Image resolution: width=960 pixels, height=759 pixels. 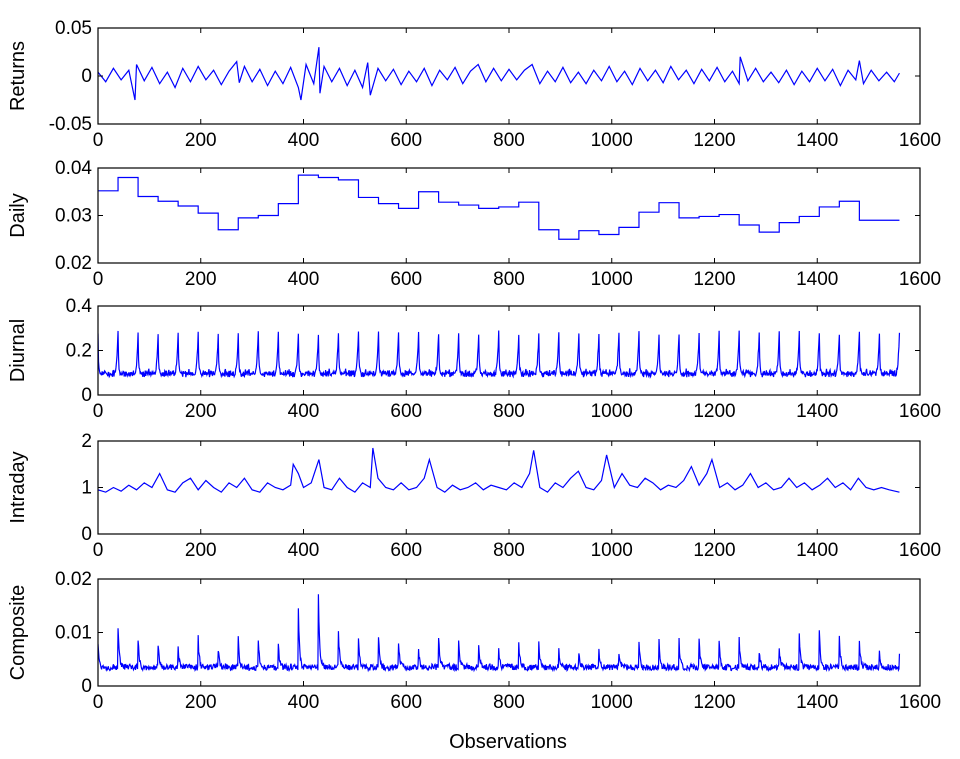 What do you see at coordinates (79, 351) in the screenshot?
I see `y-tick-label: 0.2` at bounding box center [79, 351].